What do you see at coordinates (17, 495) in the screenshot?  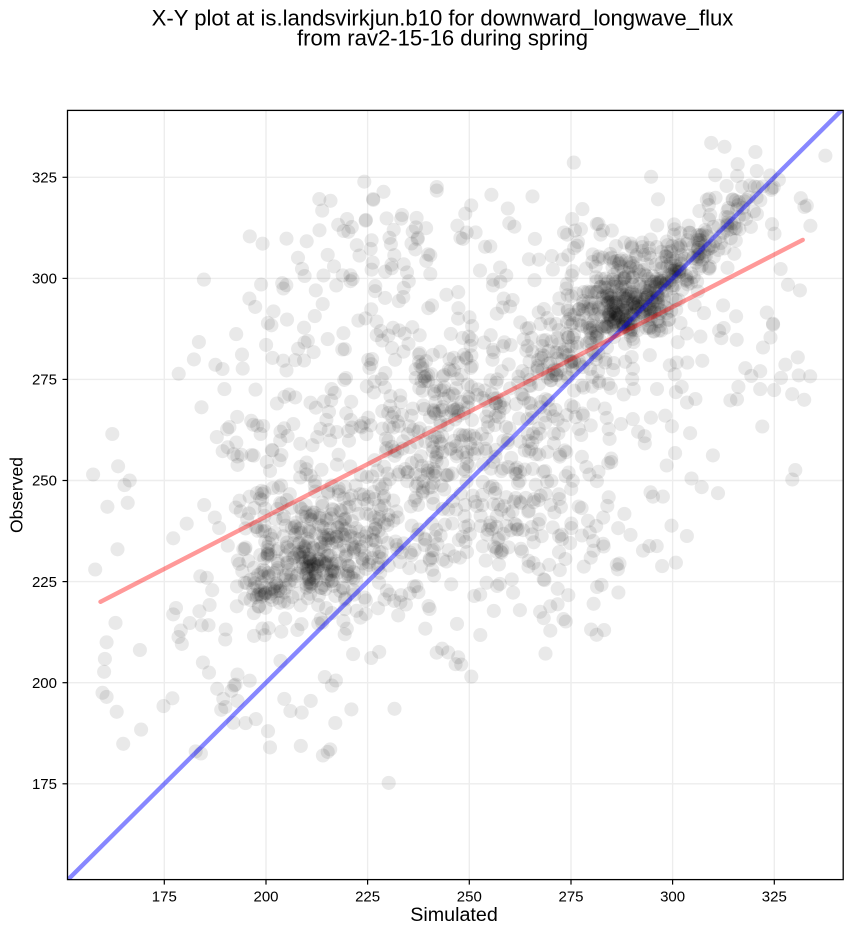 I see `svg-text: Observed` at bounding box center [17, 495].